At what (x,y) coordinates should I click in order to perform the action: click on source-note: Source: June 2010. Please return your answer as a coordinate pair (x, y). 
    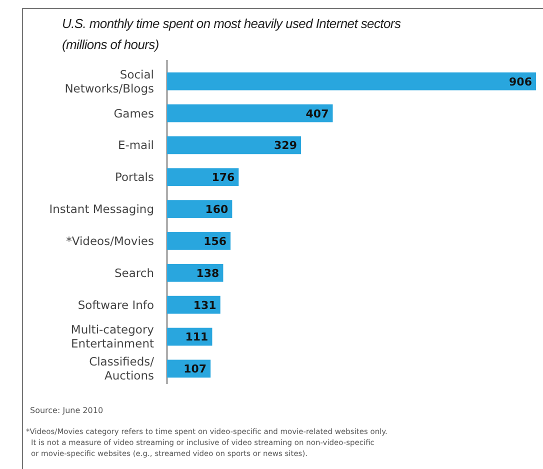
    Looking at the image, I should click on (67, 410).